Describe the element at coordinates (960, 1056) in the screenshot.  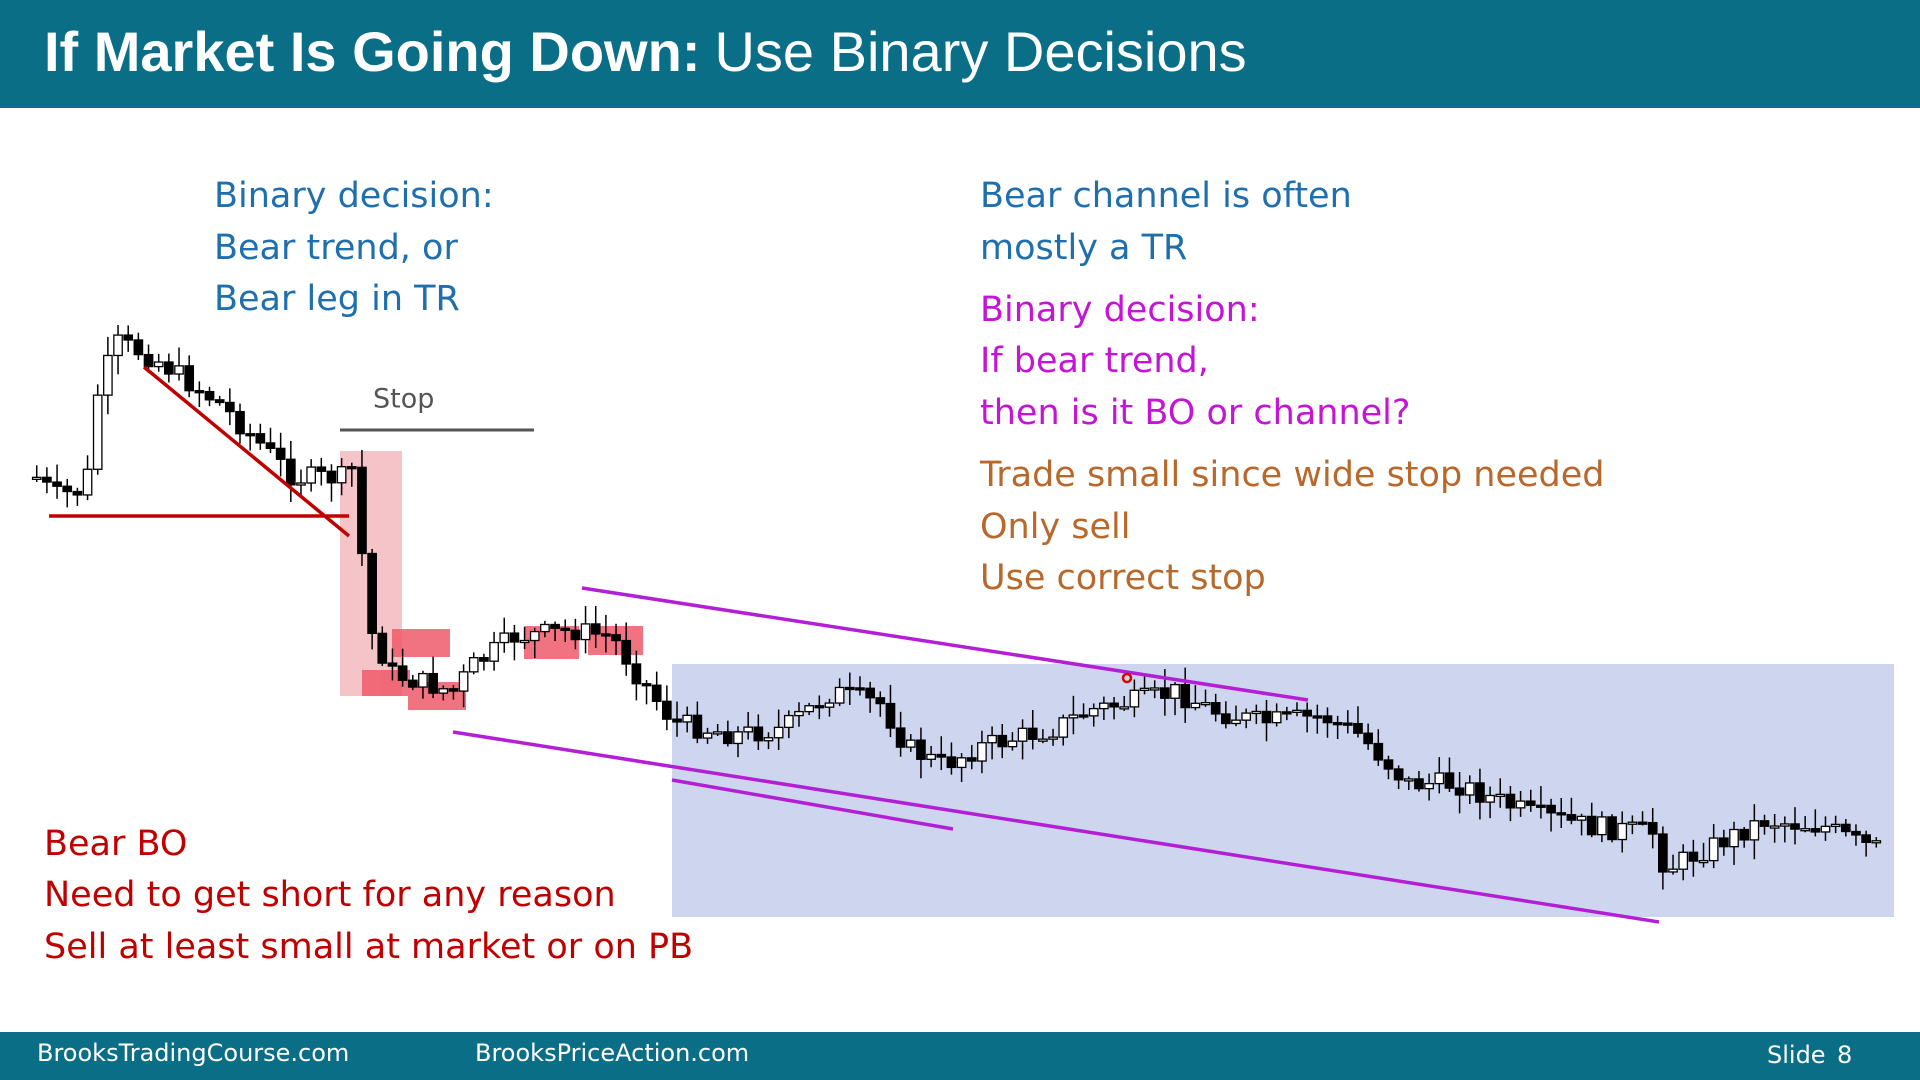
I see `footer-bar` at that location.